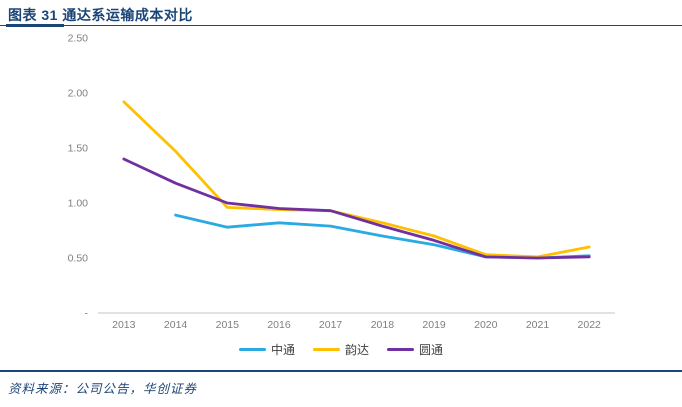  Describe the element at coordinates (78, 94) in the screenshot. I see `y-axis-tick: 2.00` at that location.